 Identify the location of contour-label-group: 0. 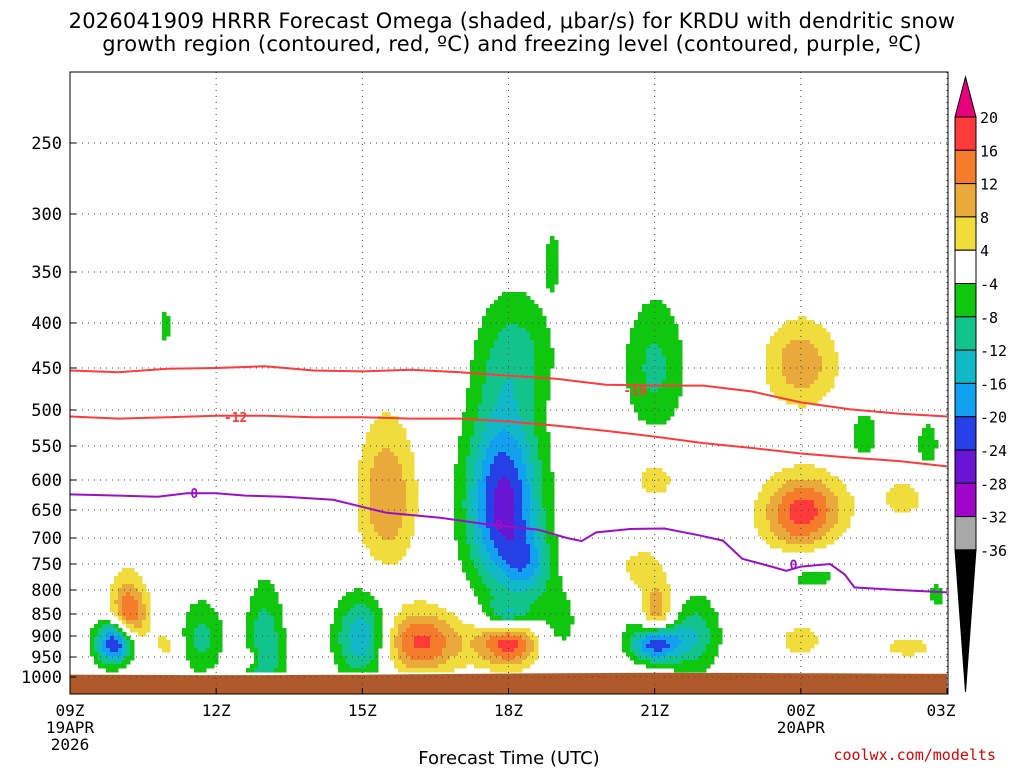
(499, 526).